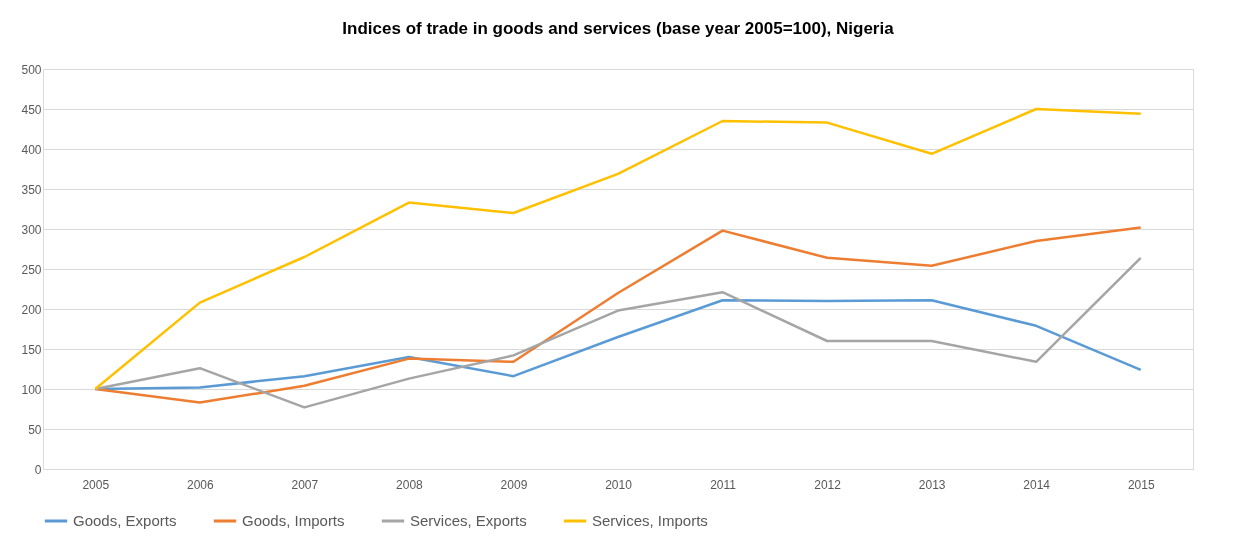  What do you see at coordinates (410, 484) in the screenshot?
I see `x-tick-label: 2008` at bounding box center [410, 484].